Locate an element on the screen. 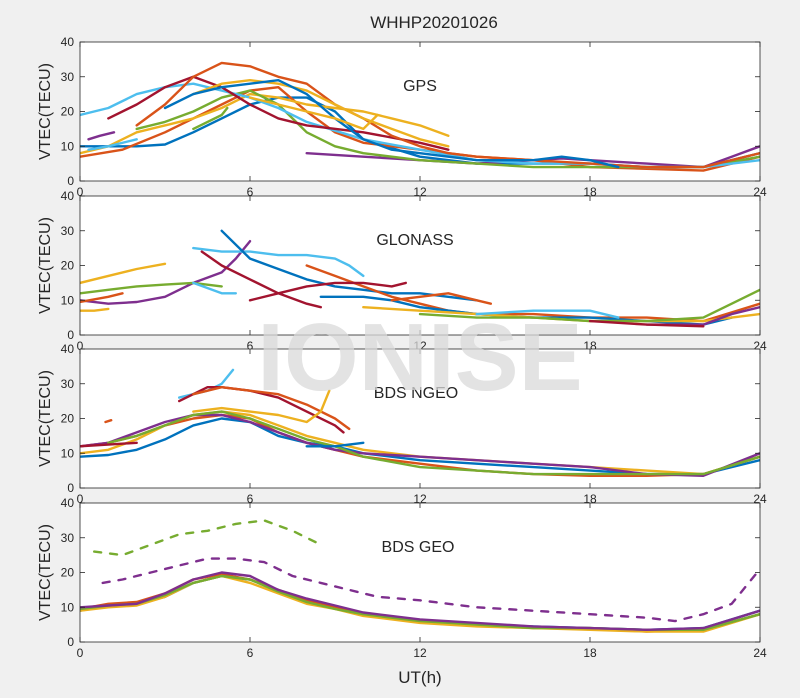 This screenshot has height=698, width=800. figure-title: WHHP20201026 is located at coordinates (434, 22).